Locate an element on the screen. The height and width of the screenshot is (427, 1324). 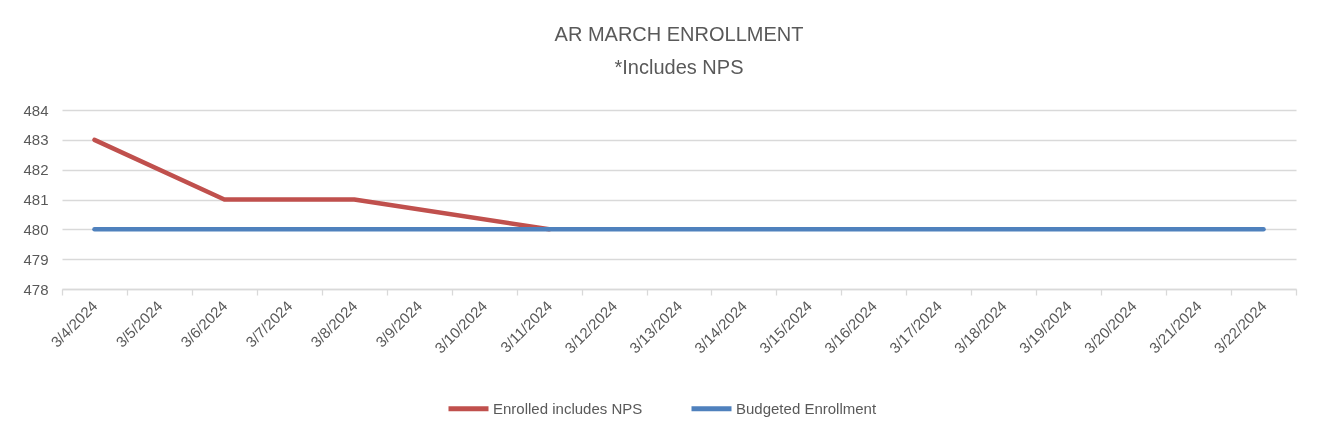
y-tick-label: 481 is located at coordinates (36, 199).